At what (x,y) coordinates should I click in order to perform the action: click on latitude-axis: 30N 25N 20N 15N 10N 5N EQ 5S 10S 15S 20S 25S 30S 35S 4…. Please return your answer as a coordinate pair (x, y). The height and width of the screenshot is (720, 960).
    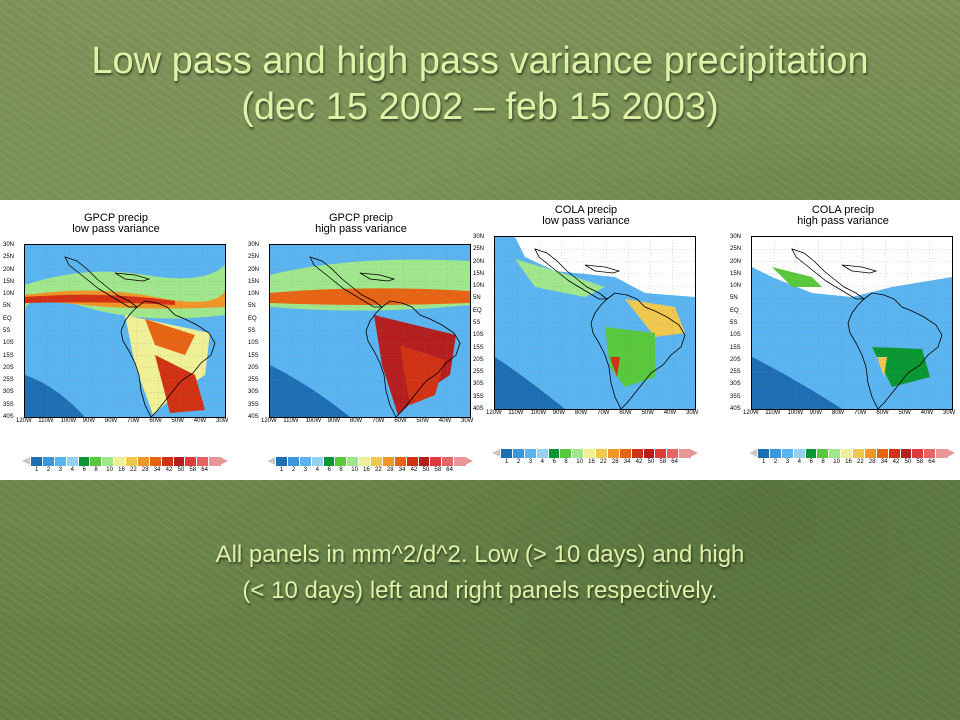
    Looking at the image, I should click on (483, 323).